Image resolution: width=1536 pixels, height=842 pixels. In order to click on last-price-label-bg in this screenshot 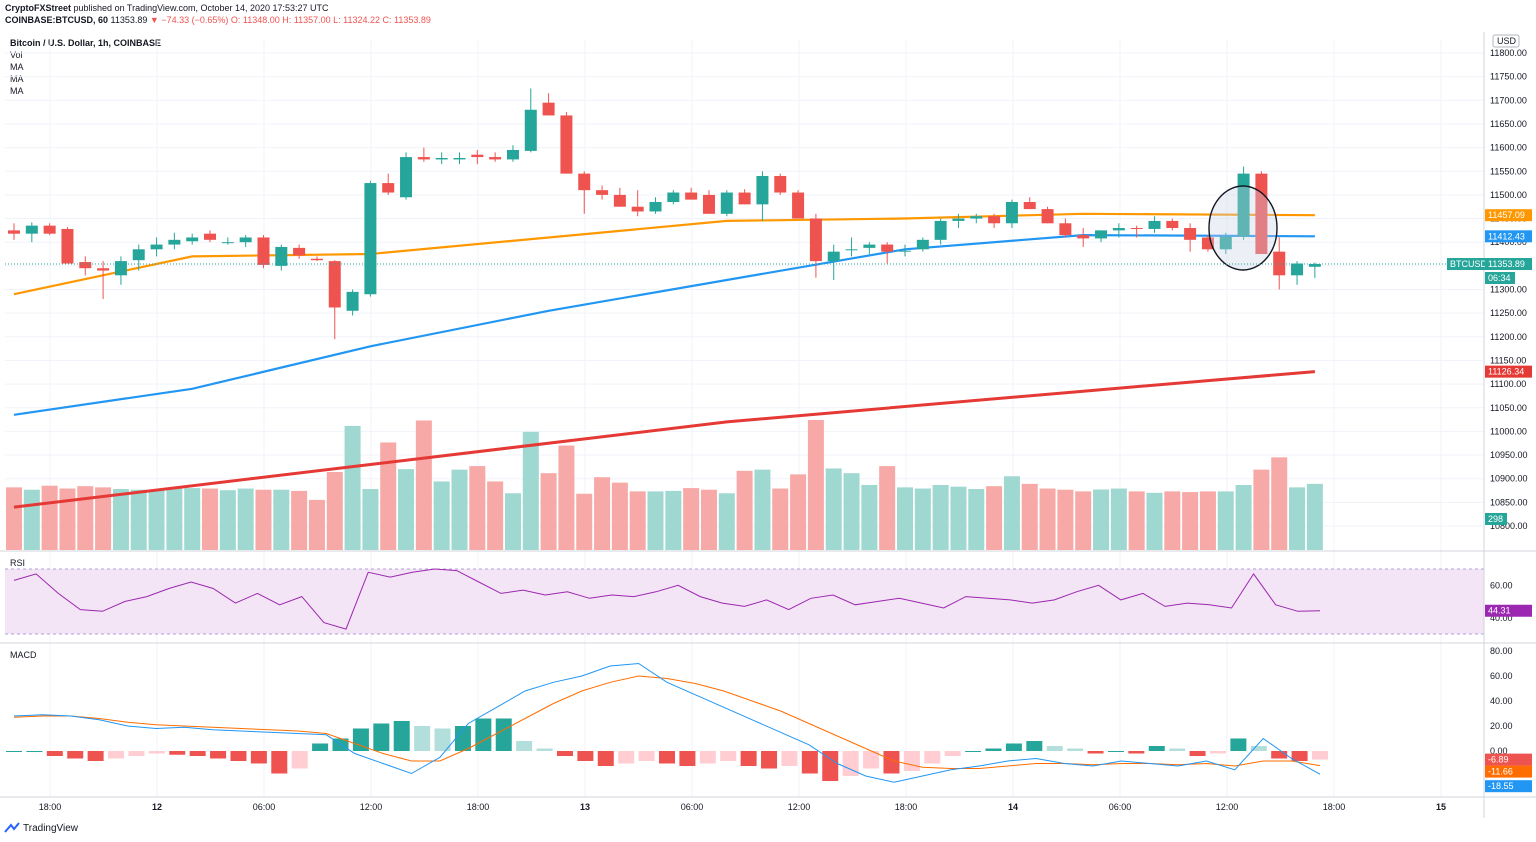, I will do `click(1508, 264)`.